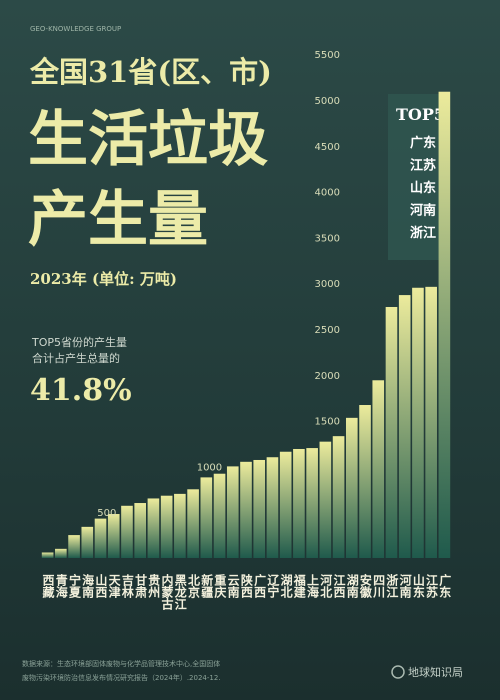 The height and width of the screenshot is (700, 500). I want to click on x-tick-label: 北京, so click(193, 586).